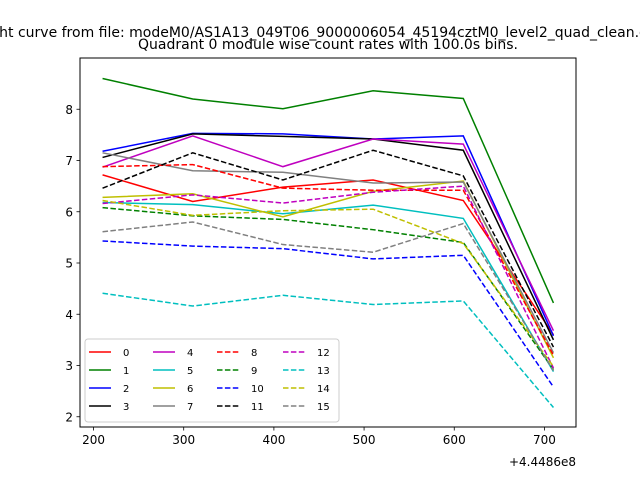 The width and height of the screenshot is (640, 480). What do you see at coordinates (454, 440) in the screenshot?
I see `x-tick-label: 600` at bounding box center [454, 440].